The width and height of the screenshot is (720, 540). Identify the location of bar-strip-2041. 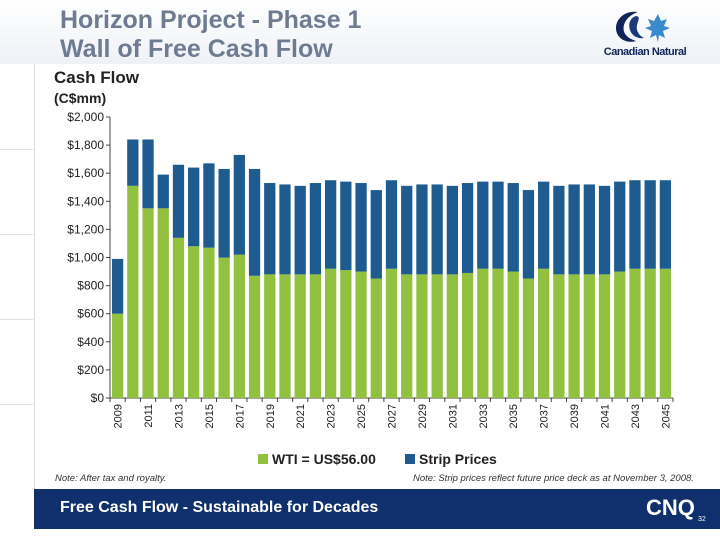
(604, 230).